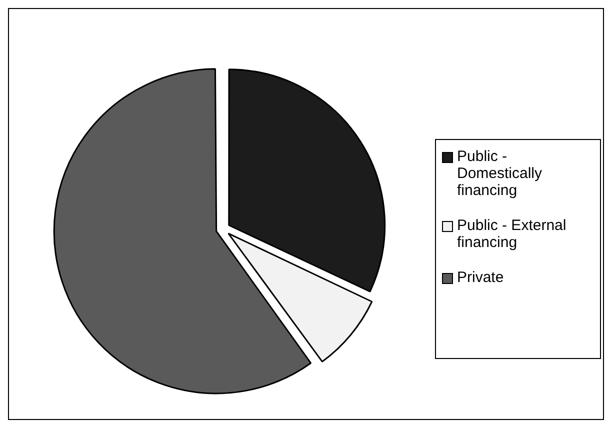  Describe the element at coordinates (512, 234) in the screenshot. I see `legend-label: Public - External financing` at that location.